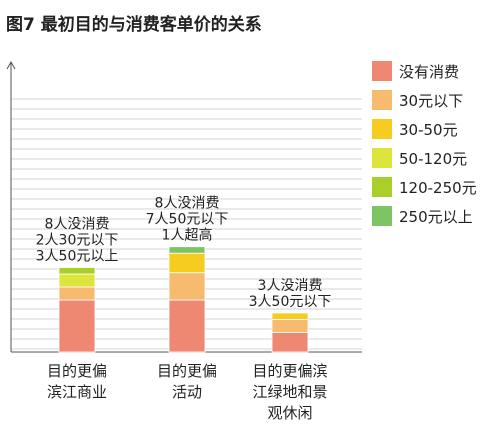  What do you see at coordinates (438, 188) in the screenshot?
I see `legend-label: 120-250元` at bounding box center [438, 188].